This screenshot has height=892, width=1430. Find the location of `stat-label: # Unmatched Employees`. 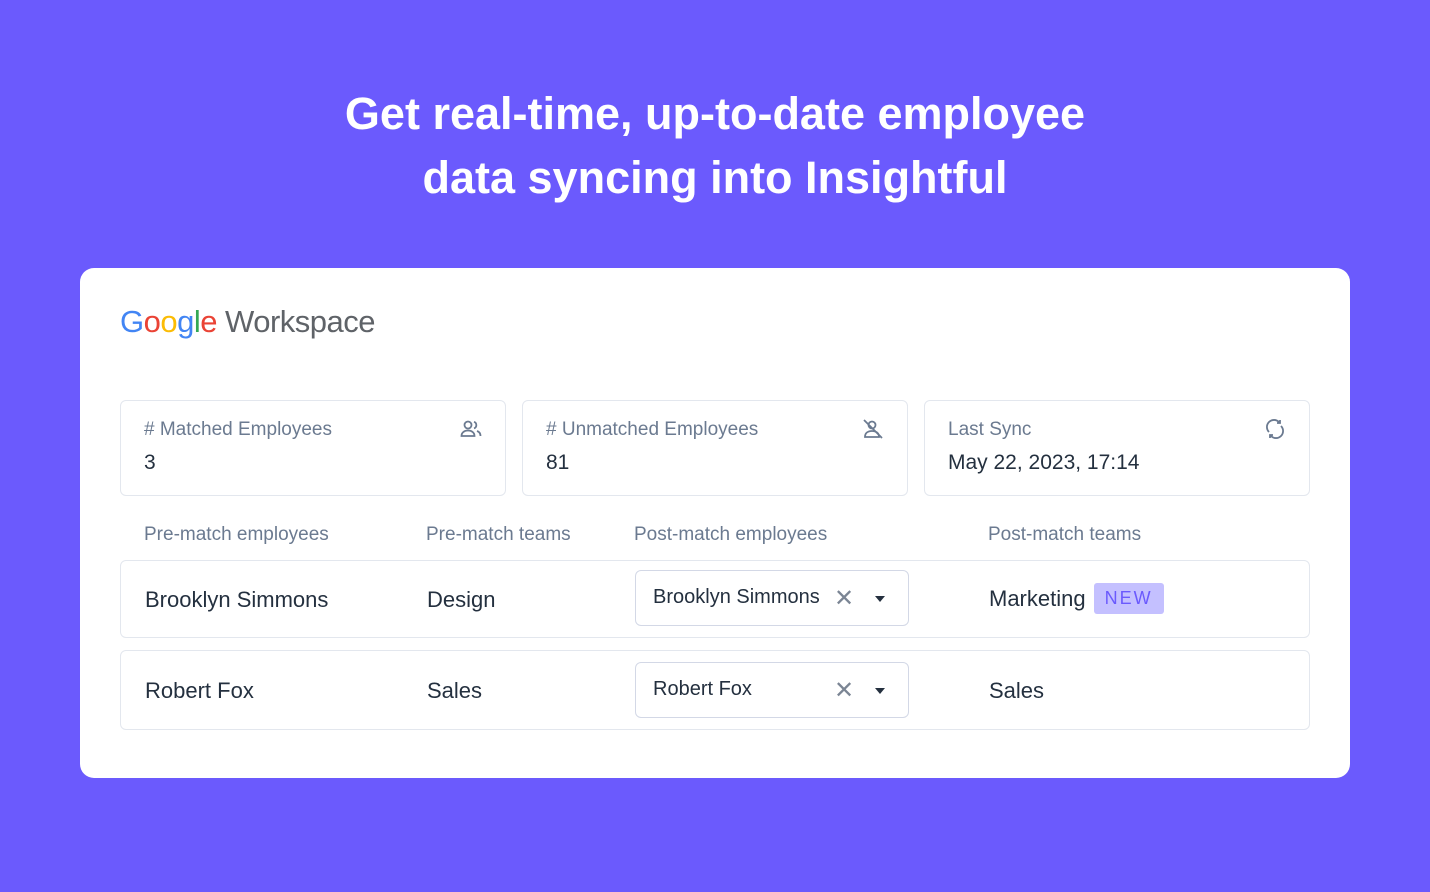

stat-label: # Unmatched Employees is located at coordinates (652, 429).